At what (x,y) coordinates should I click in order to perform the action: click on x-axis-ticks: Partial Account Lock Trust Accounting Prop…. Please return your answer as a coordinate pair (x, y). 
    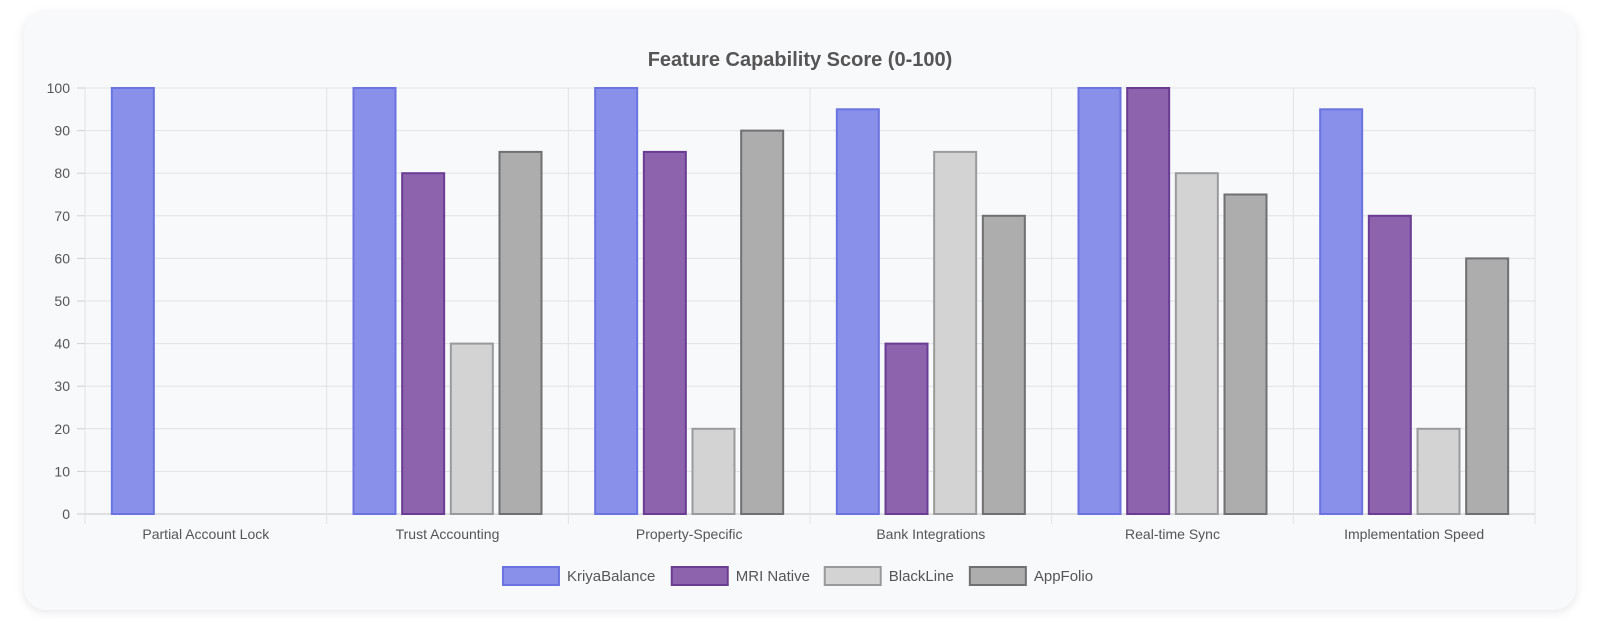
    Looking at the image, I should click on (813, 534).